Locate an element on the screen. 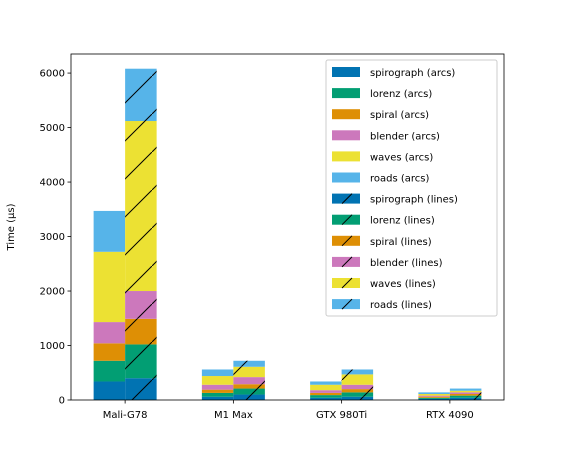  bar-m1-max-blender-lines-hatch is located at coordinates (249, 381).